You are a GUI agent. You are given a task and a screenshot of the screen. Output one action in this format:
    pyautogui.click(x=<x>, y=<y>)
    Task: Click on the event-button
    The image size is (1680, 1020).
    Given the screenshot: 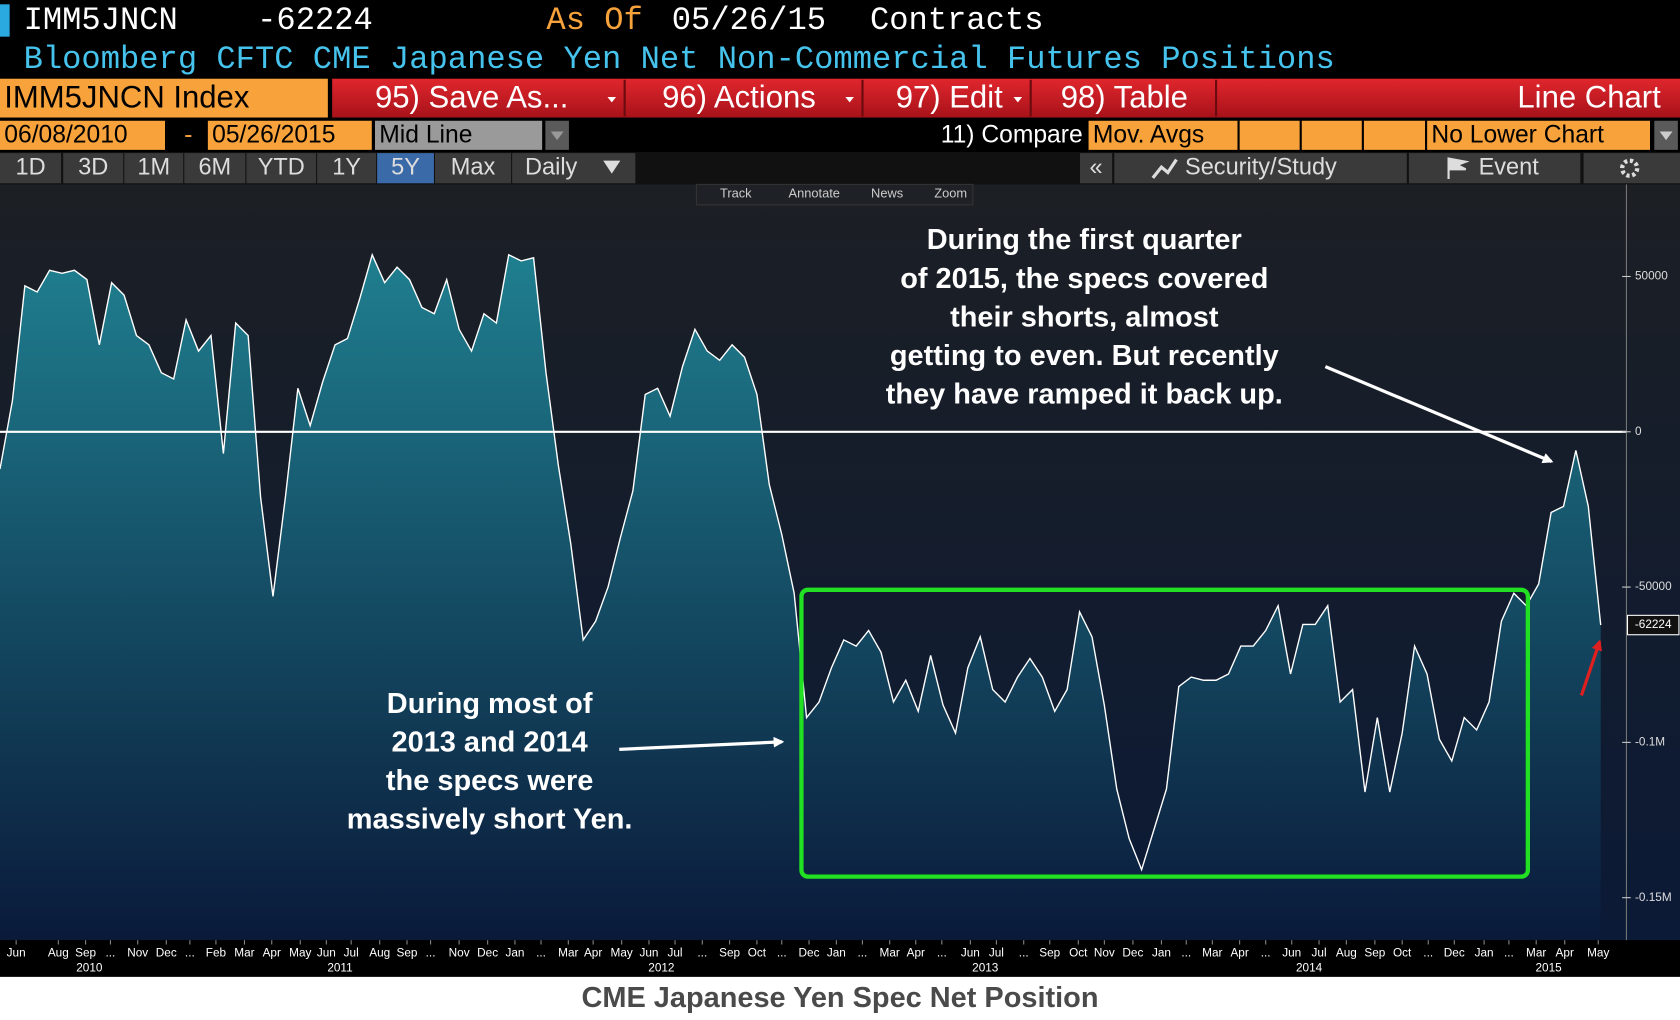 What is the action you would take?
    pyautogui.click(x=1494, y=168)
    